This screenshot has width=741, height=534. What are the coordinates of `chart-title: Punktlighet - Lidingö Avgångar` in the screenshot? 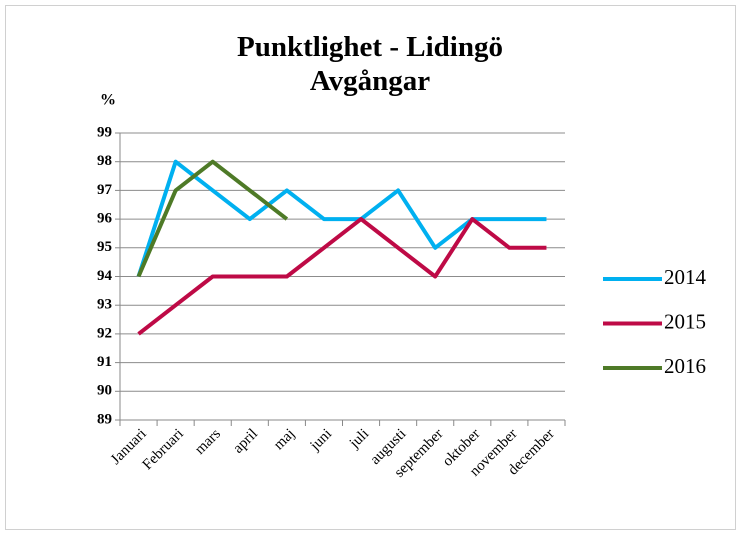 It's located at (370, 64).